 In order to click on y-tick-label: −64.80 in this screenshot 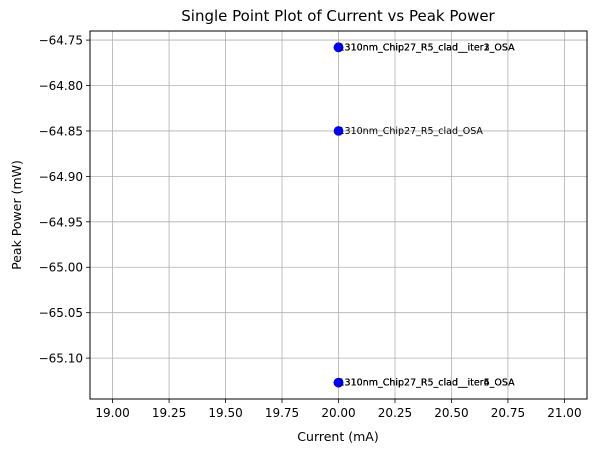, I will do `click(61, 86)`.